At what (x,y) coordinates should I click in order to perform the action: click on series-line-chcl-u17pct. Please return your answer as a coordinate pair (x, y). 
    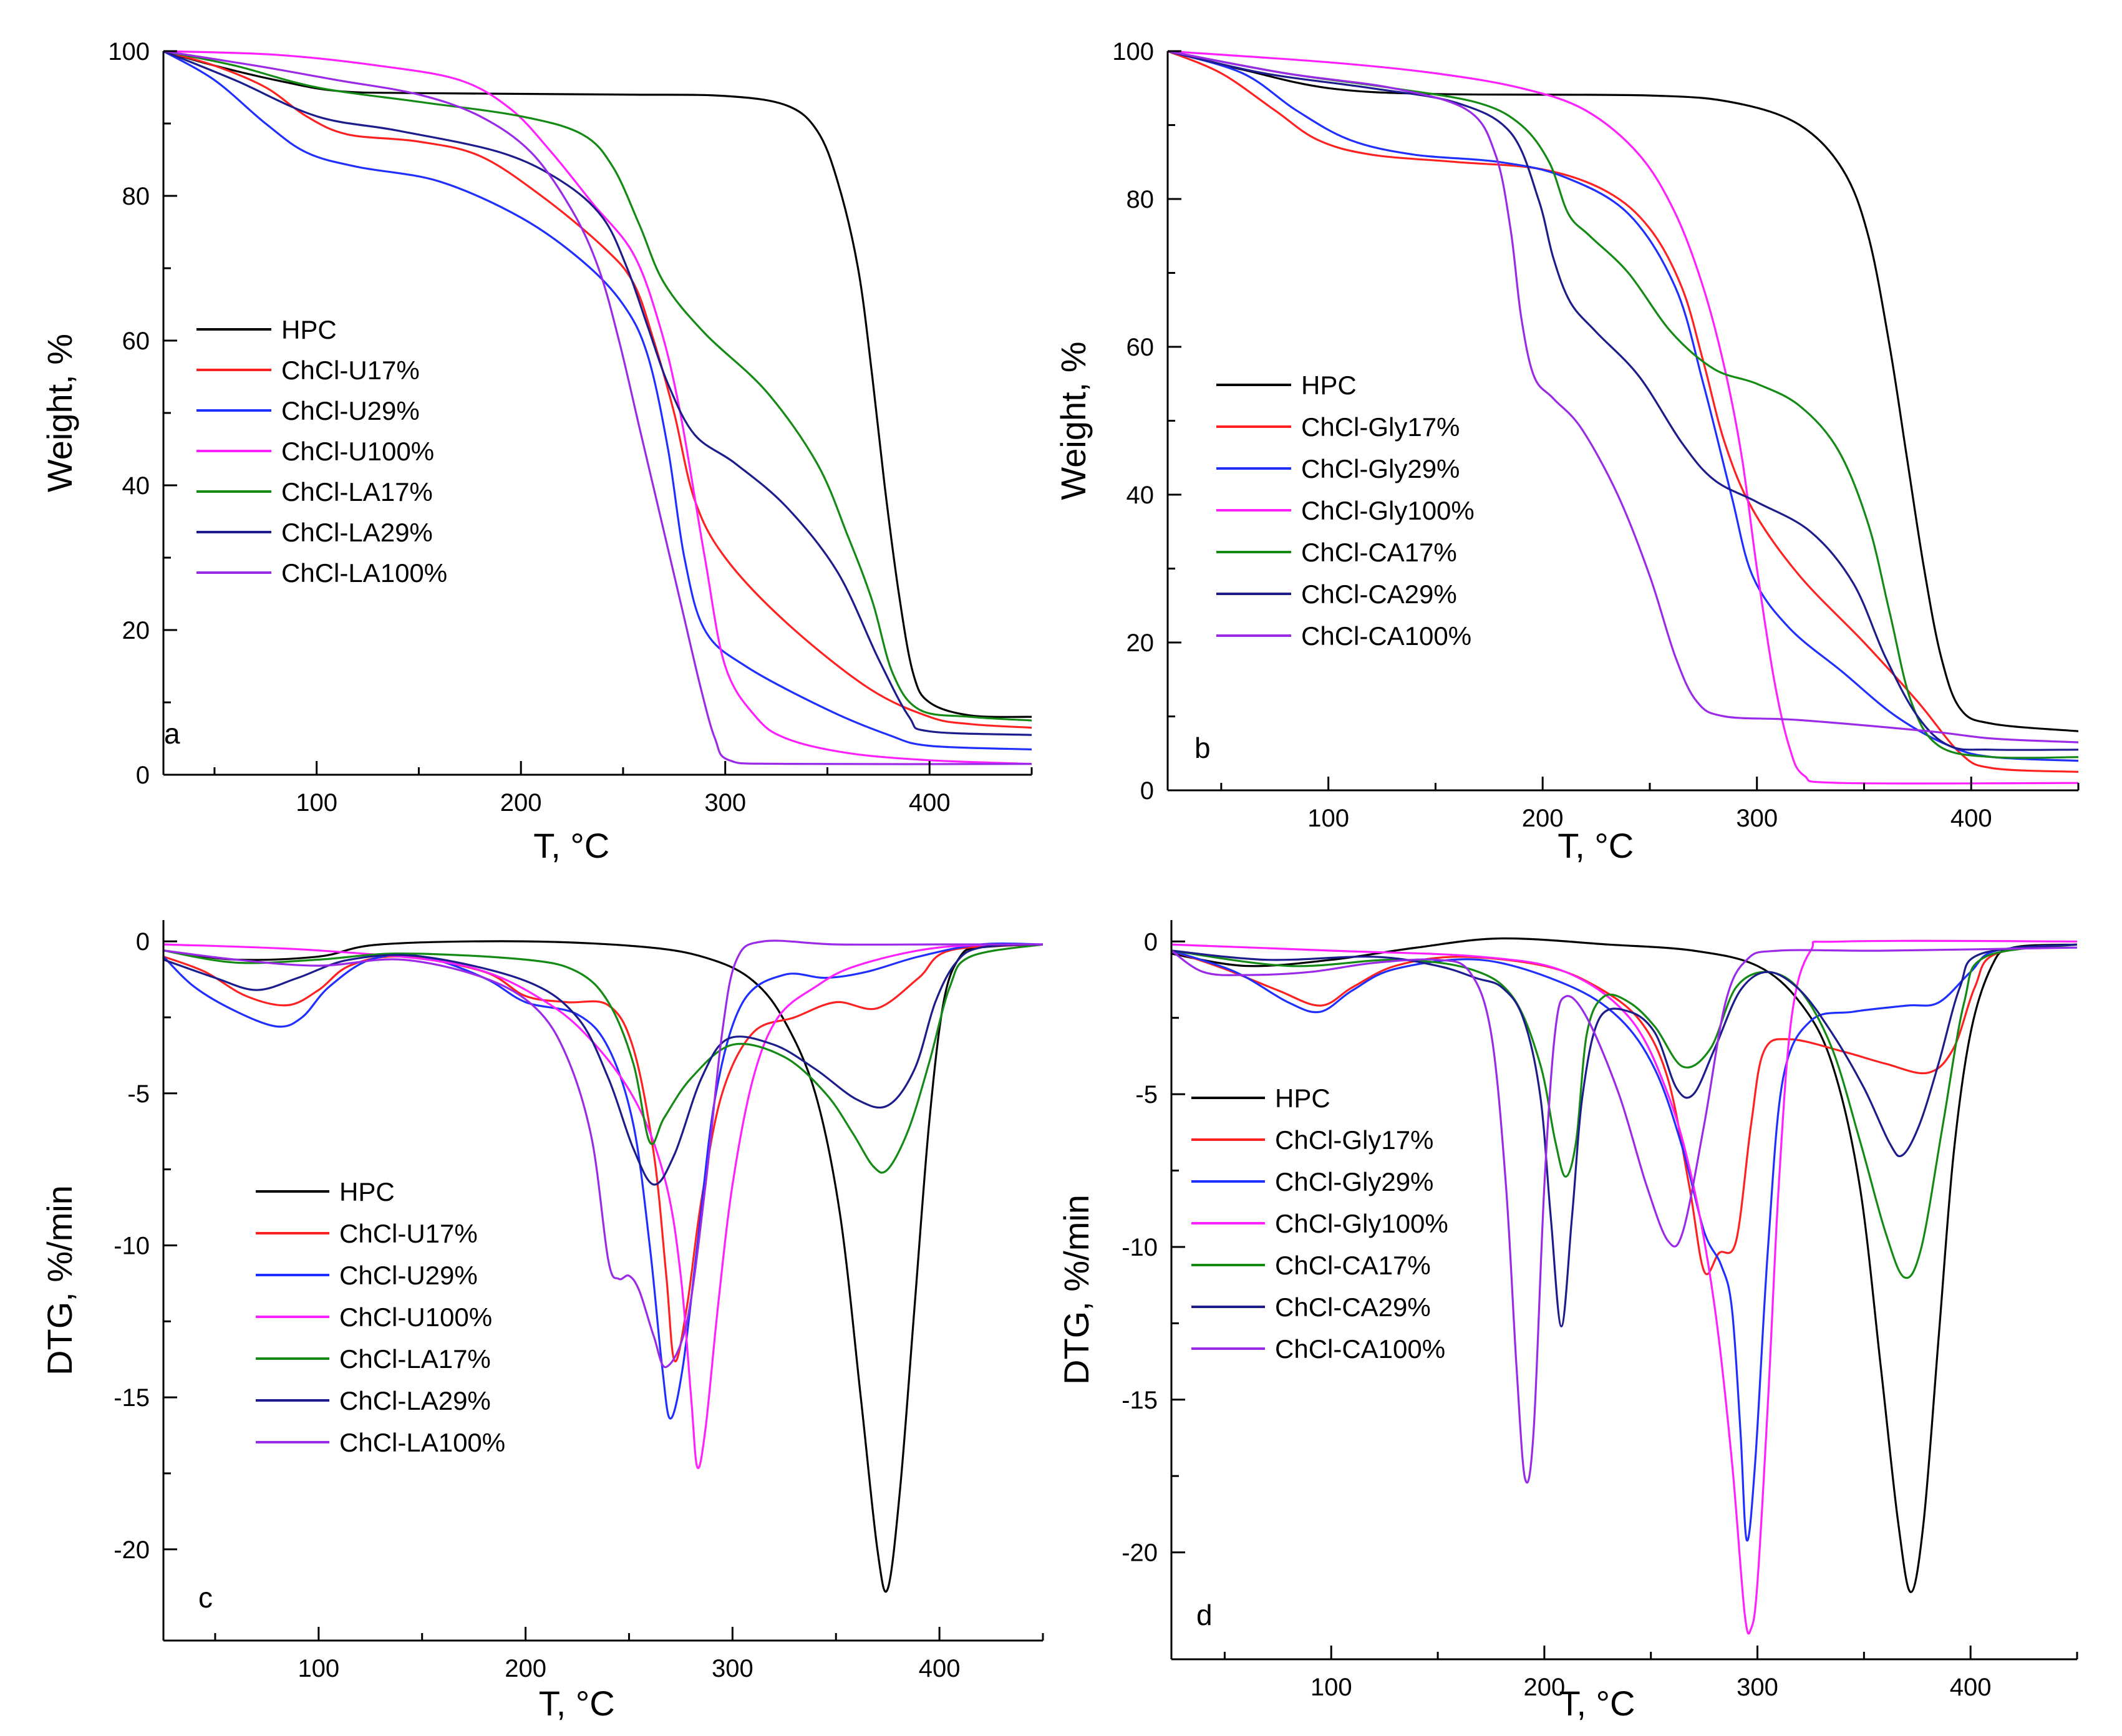
    Looking at the image, I should click on (603, 1152).